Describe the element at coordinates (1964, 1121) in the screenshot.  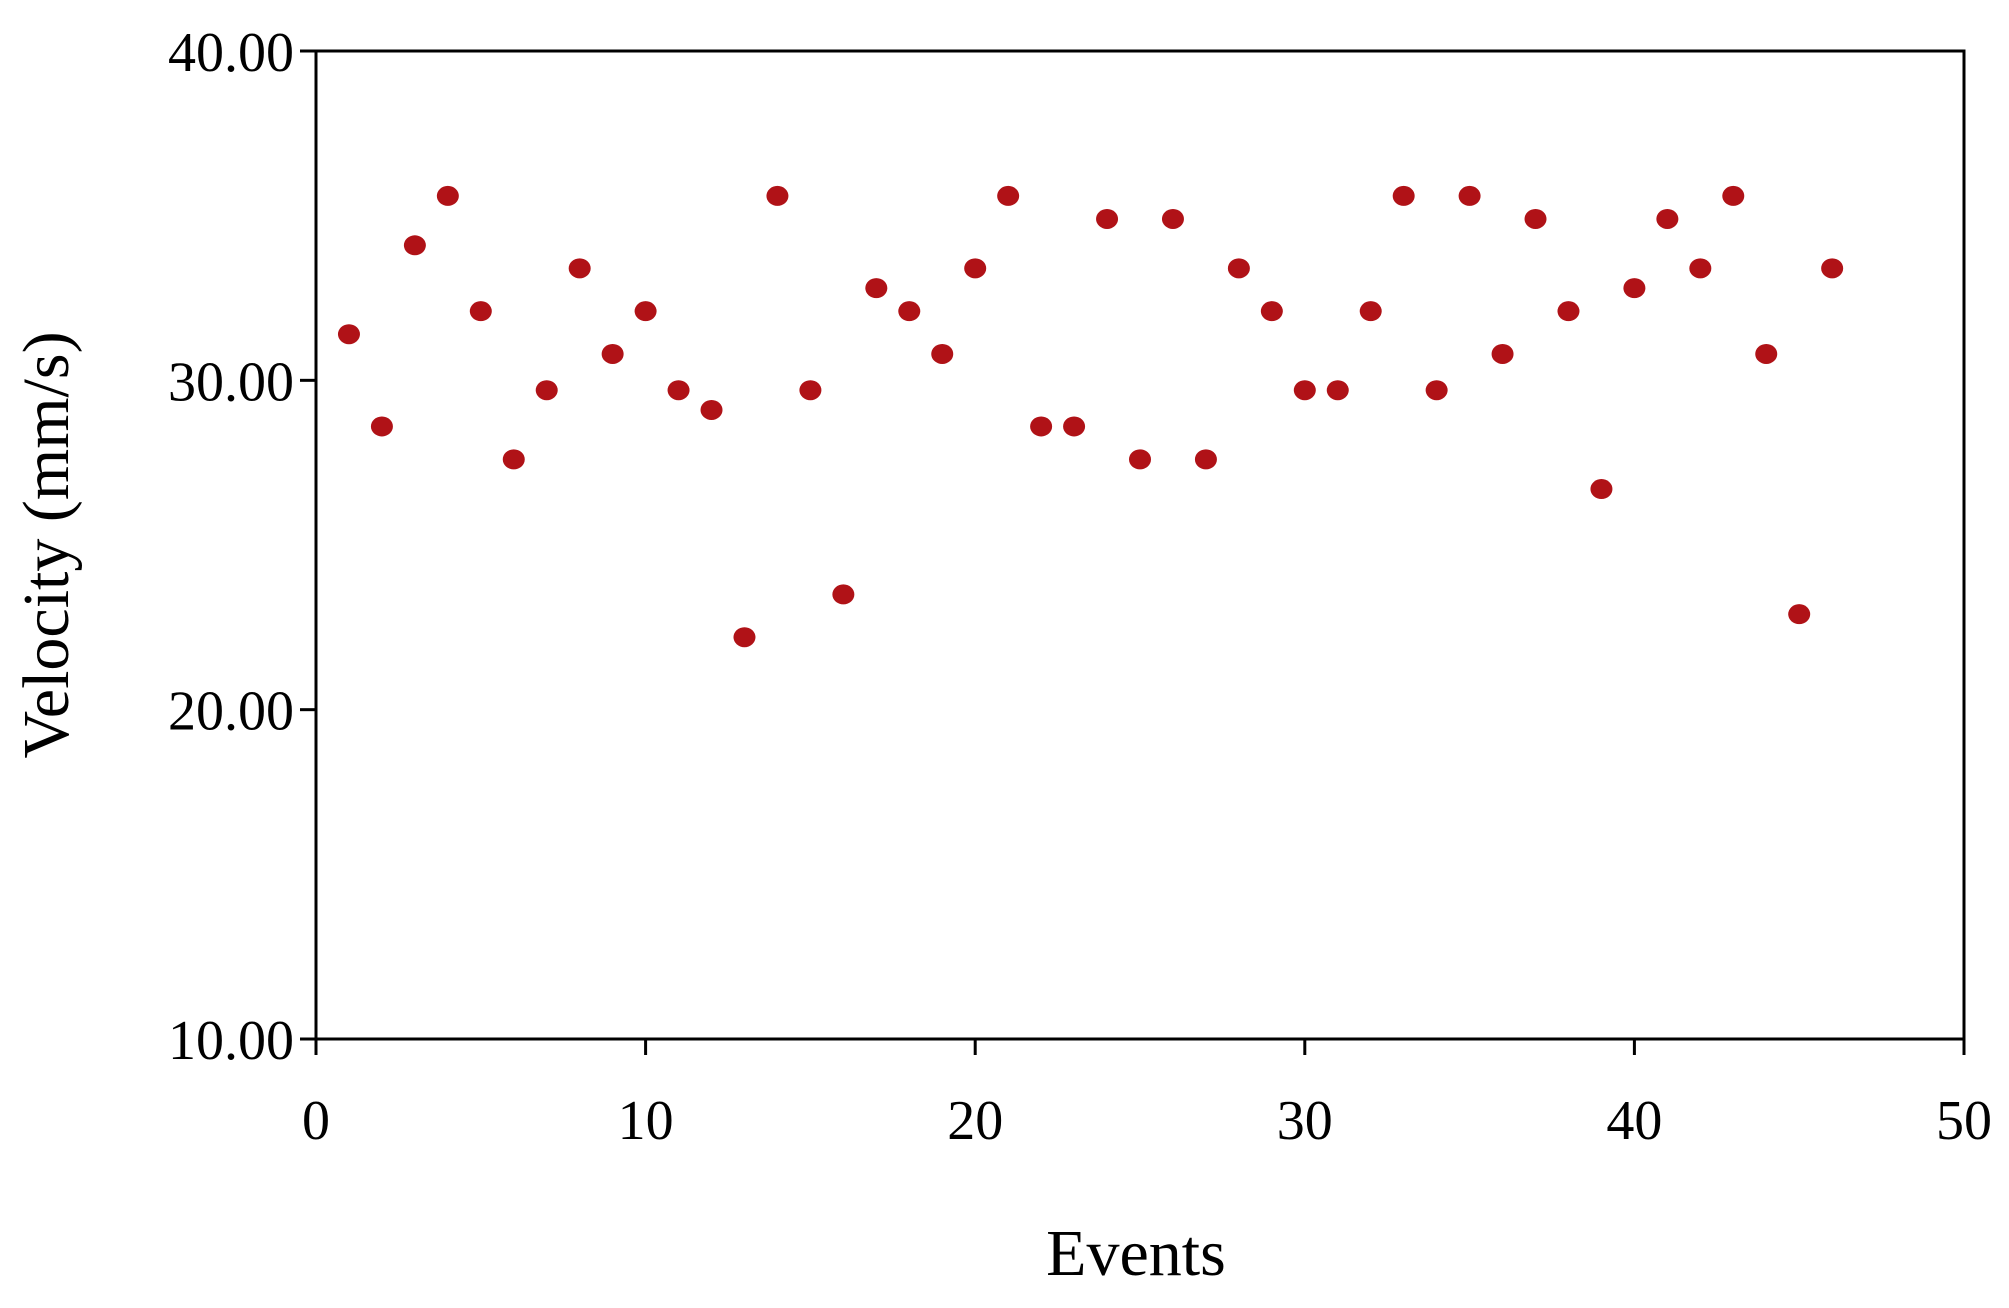
I see `x-tick-label: 50` at that location.